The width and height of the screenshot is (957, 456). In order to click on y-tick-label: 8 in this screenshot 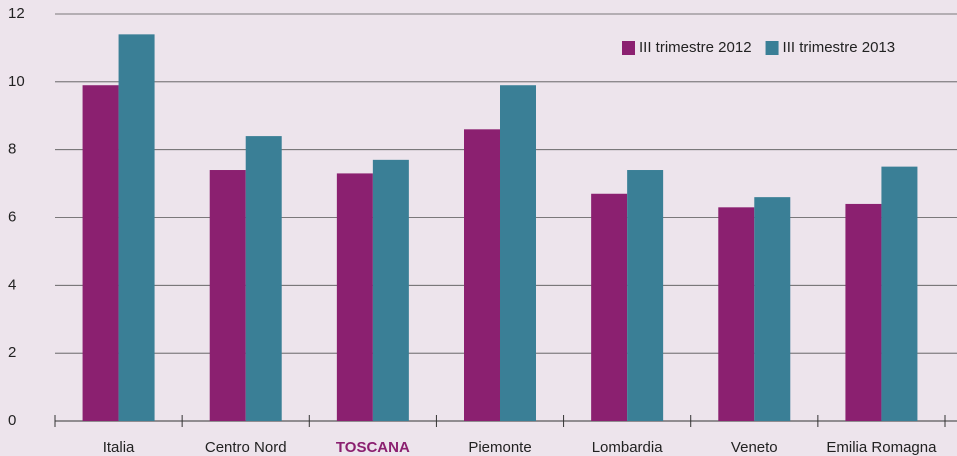, I will do `click(12, 149)`.